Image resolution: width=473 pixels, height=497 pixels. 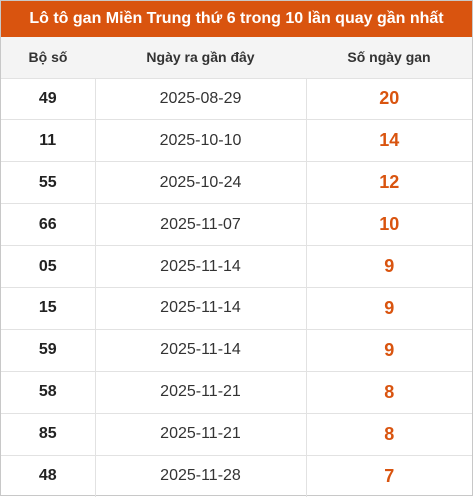 I want to click on table-row: 59 2025-11-14 9, so click(x=236, y=350).